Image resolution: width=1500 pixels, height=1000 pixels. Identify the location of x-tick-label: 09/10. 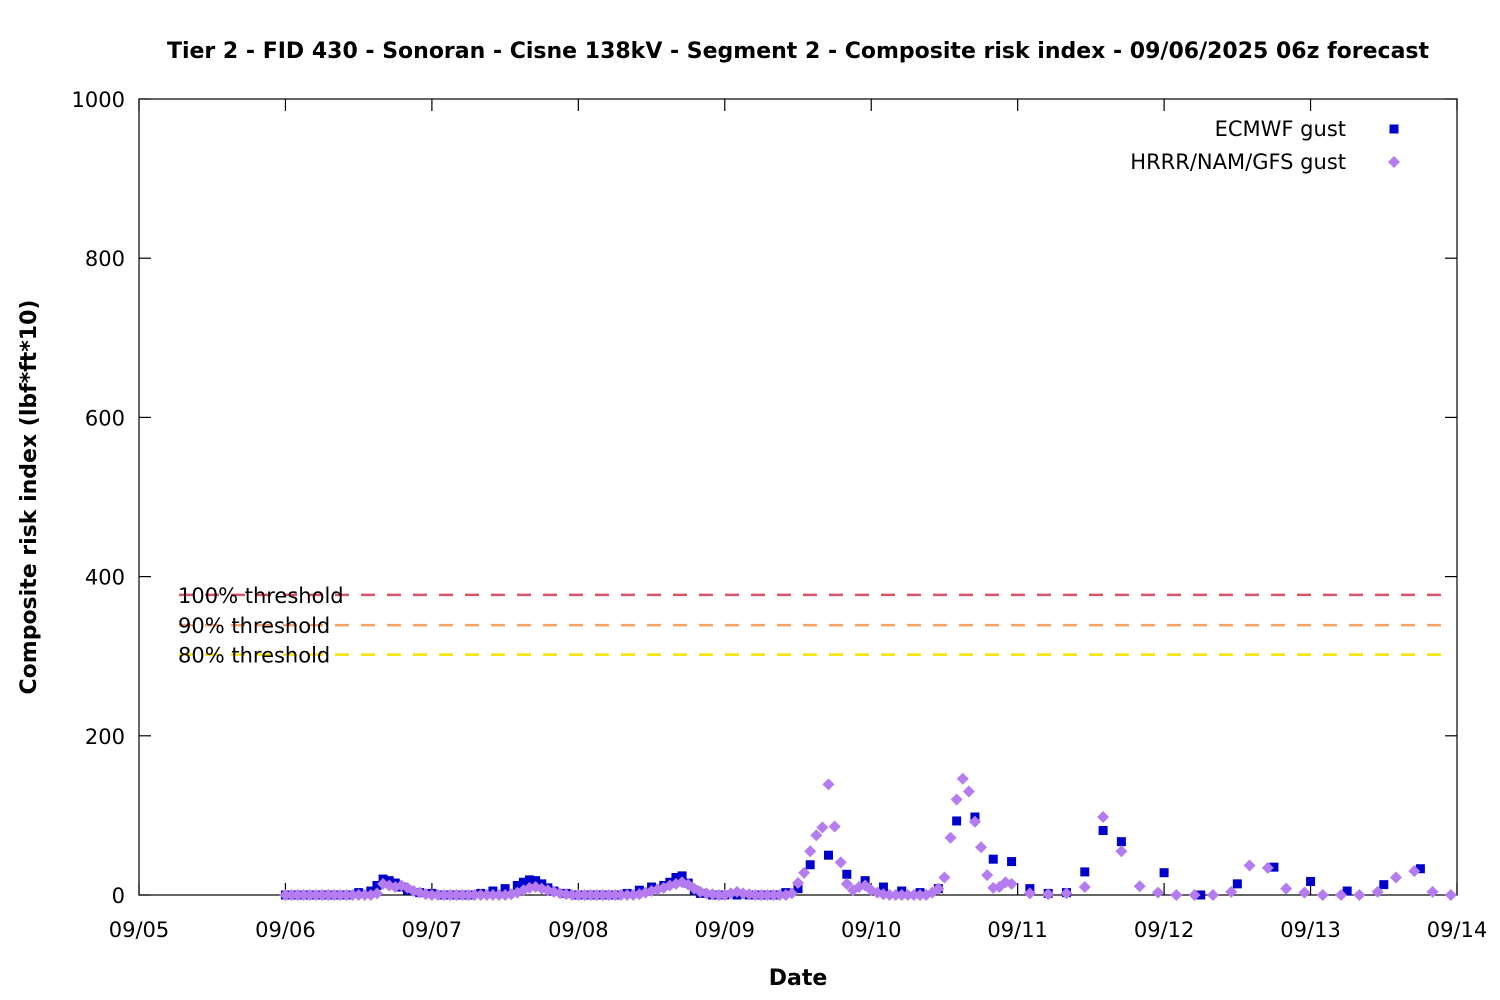
(871, 930).